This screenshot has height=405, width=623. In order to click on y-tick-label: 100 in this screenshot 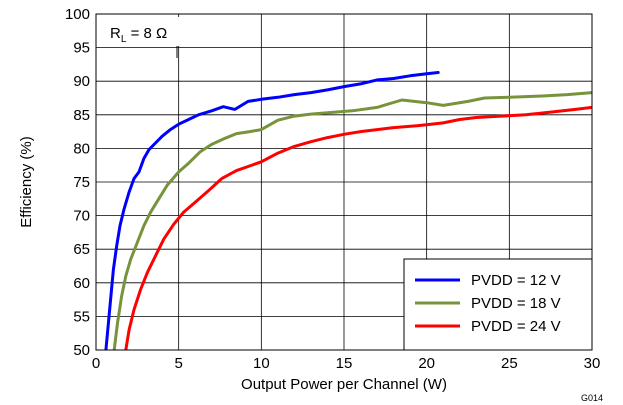, I will do `click(77, 14)`.